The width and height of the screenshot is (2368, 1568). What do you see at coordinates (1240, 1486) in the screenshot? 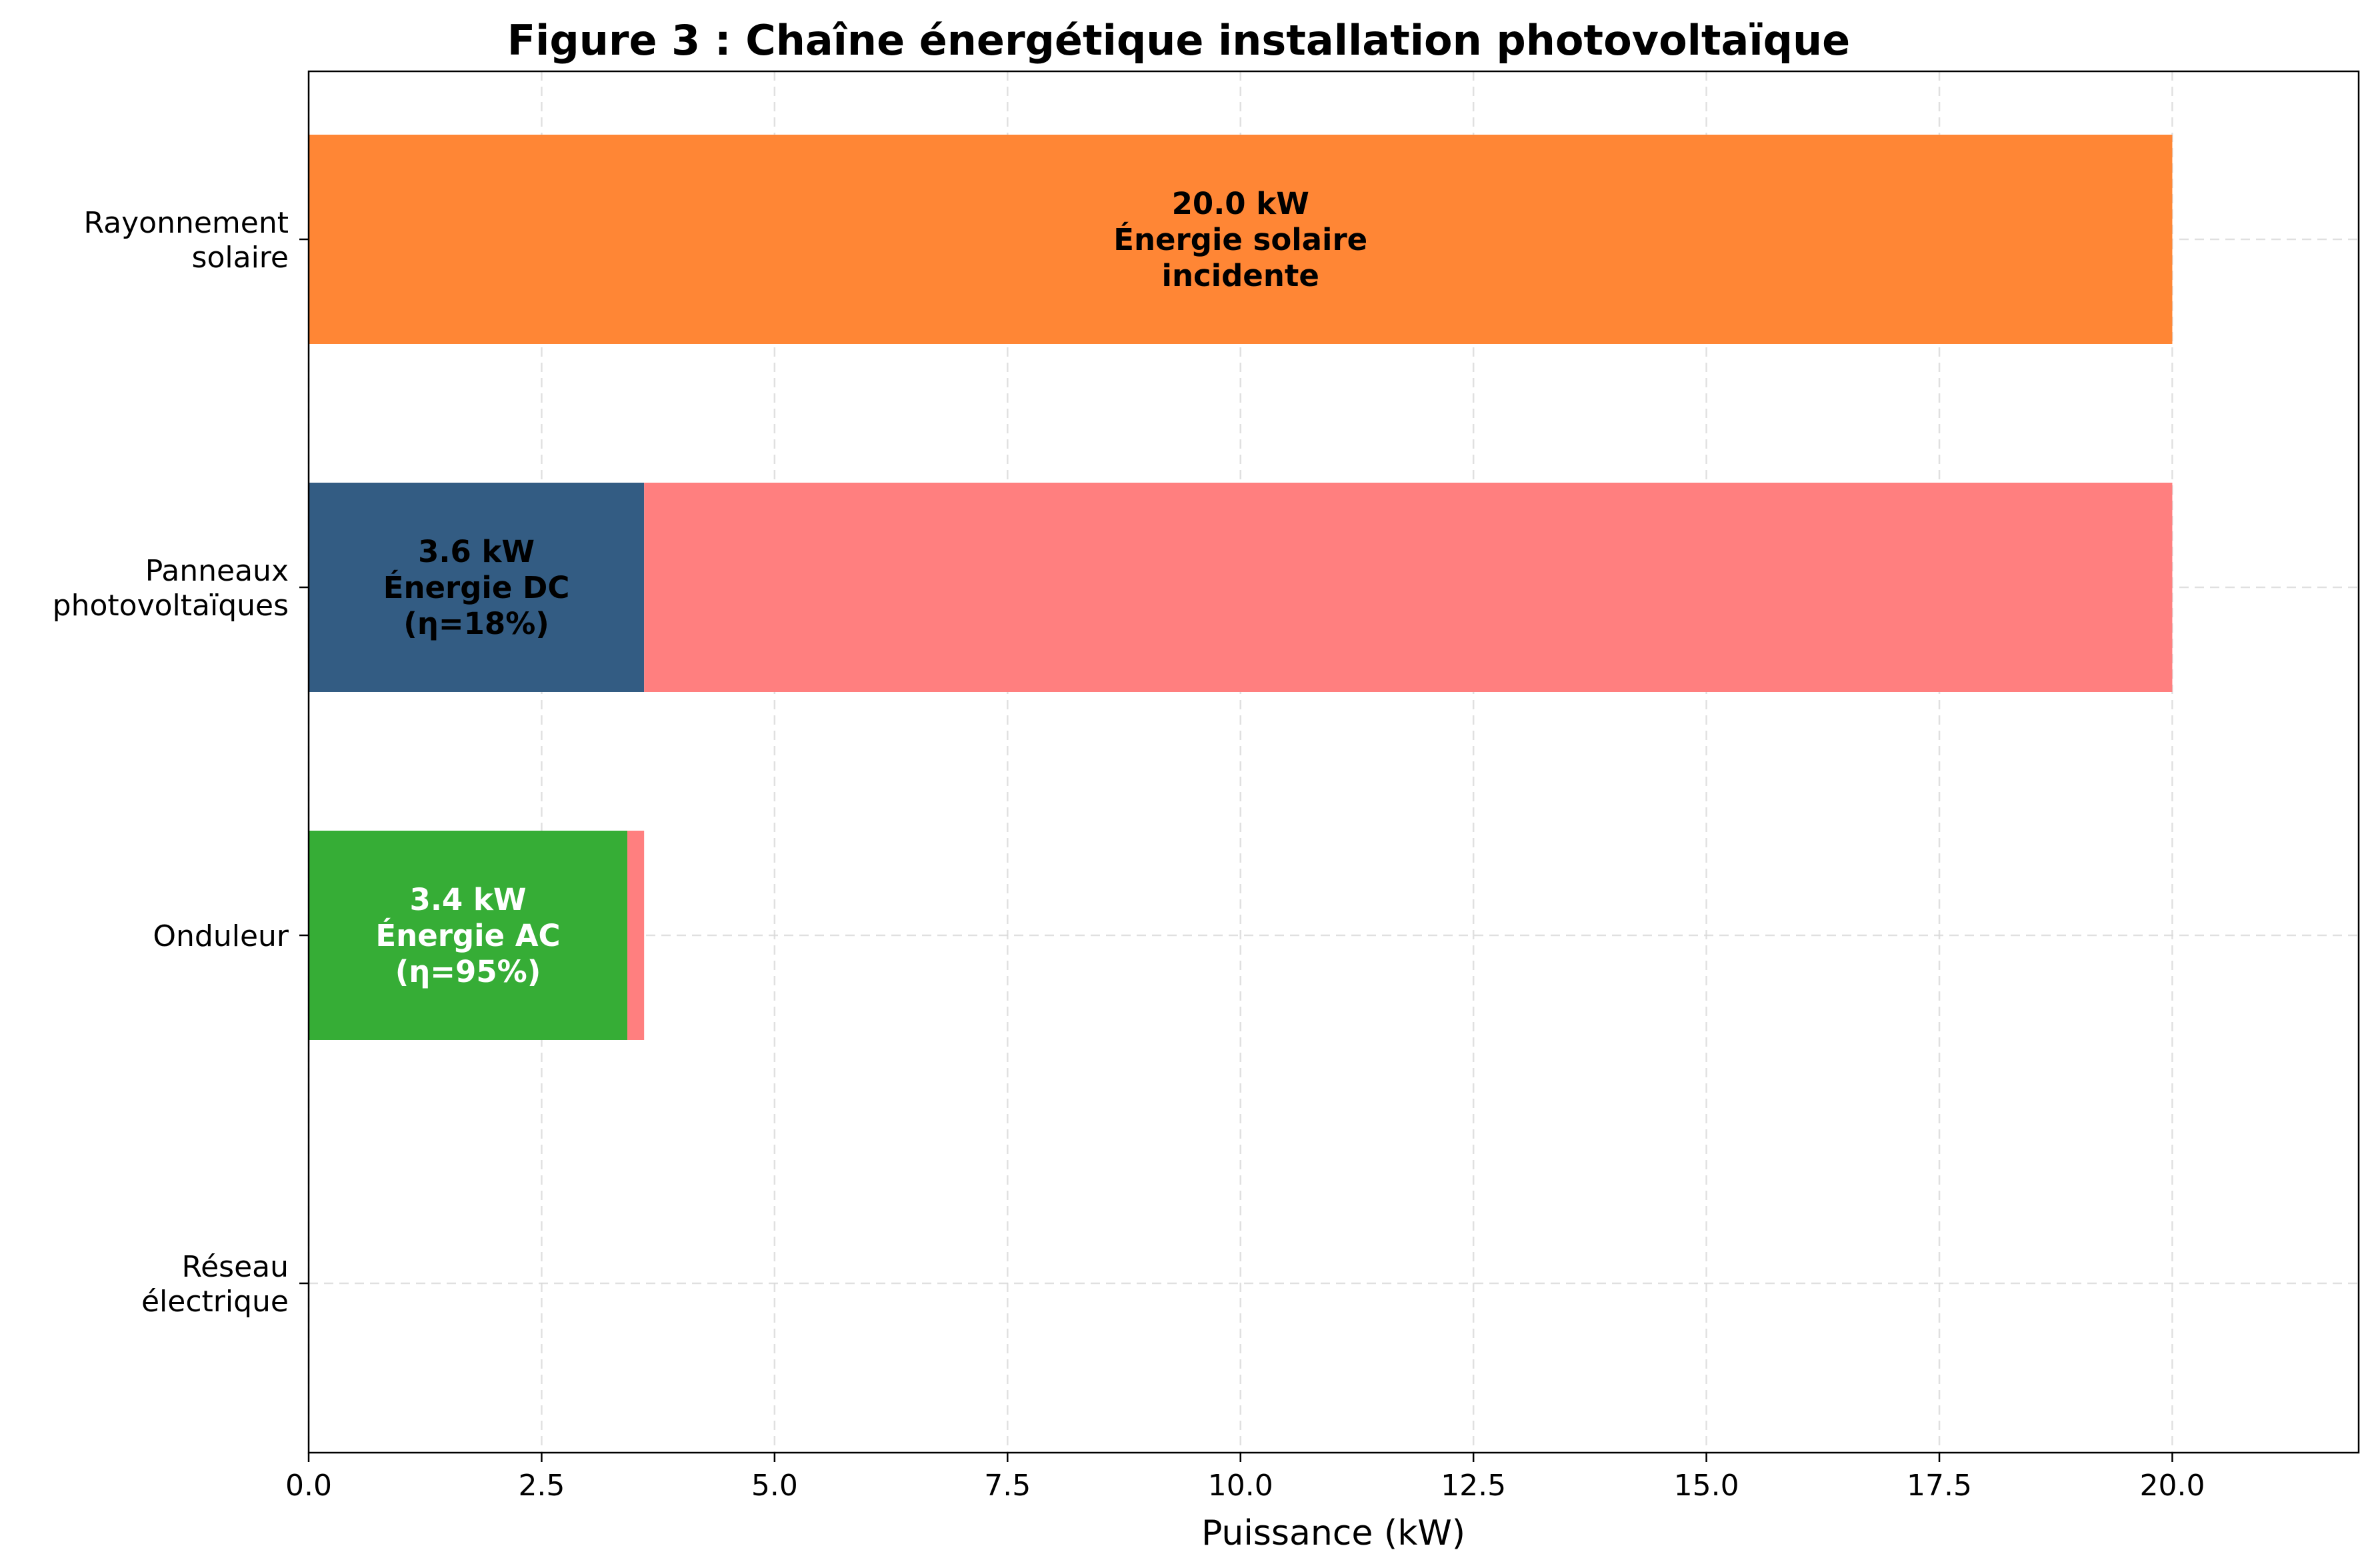
I see `x-tick-label: 10.0` at bounding box center [1240, 1486].